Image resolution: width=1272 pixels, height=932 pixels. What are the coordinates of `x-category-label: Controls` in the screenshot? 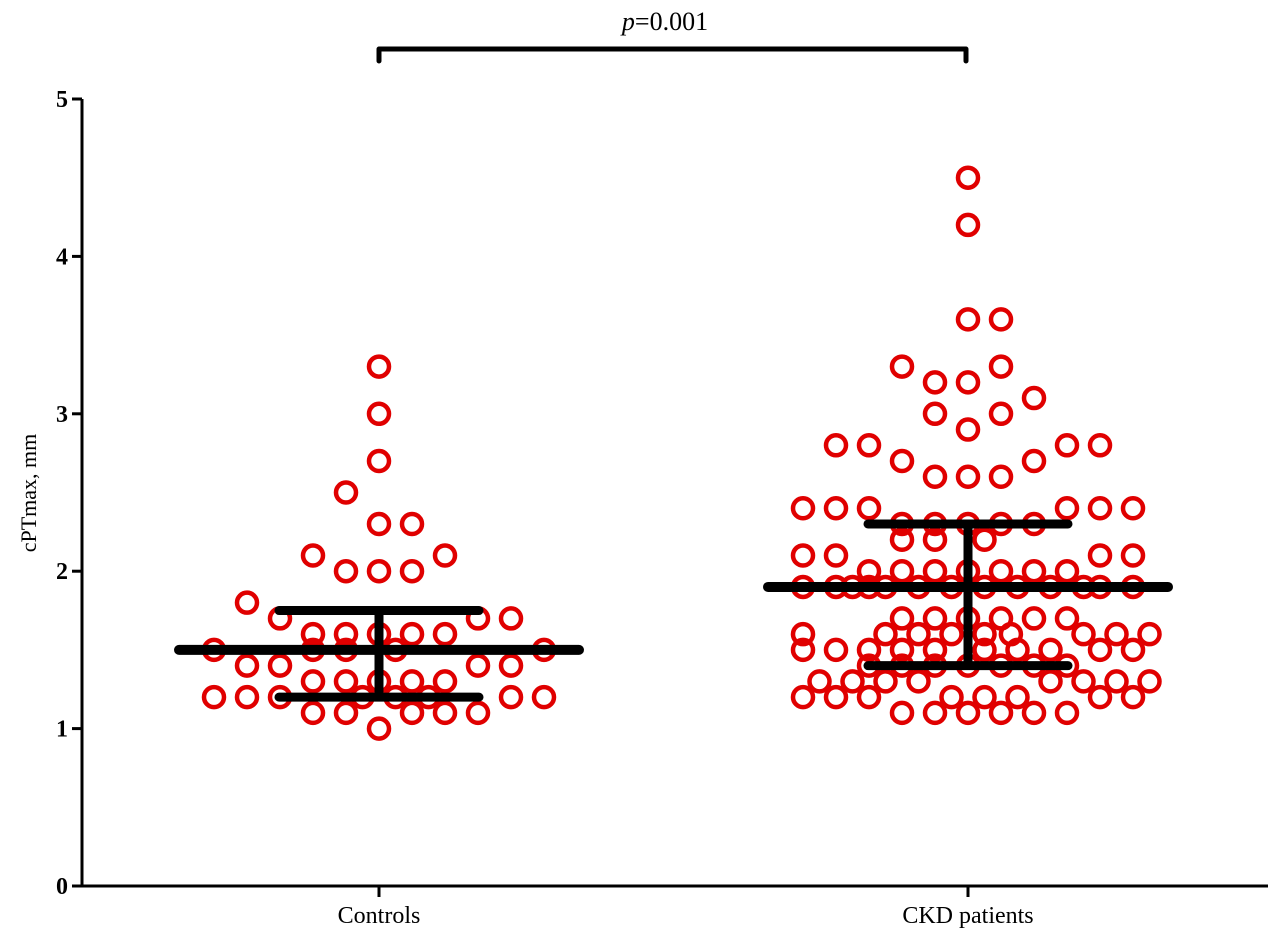 It's located at (379, 916).